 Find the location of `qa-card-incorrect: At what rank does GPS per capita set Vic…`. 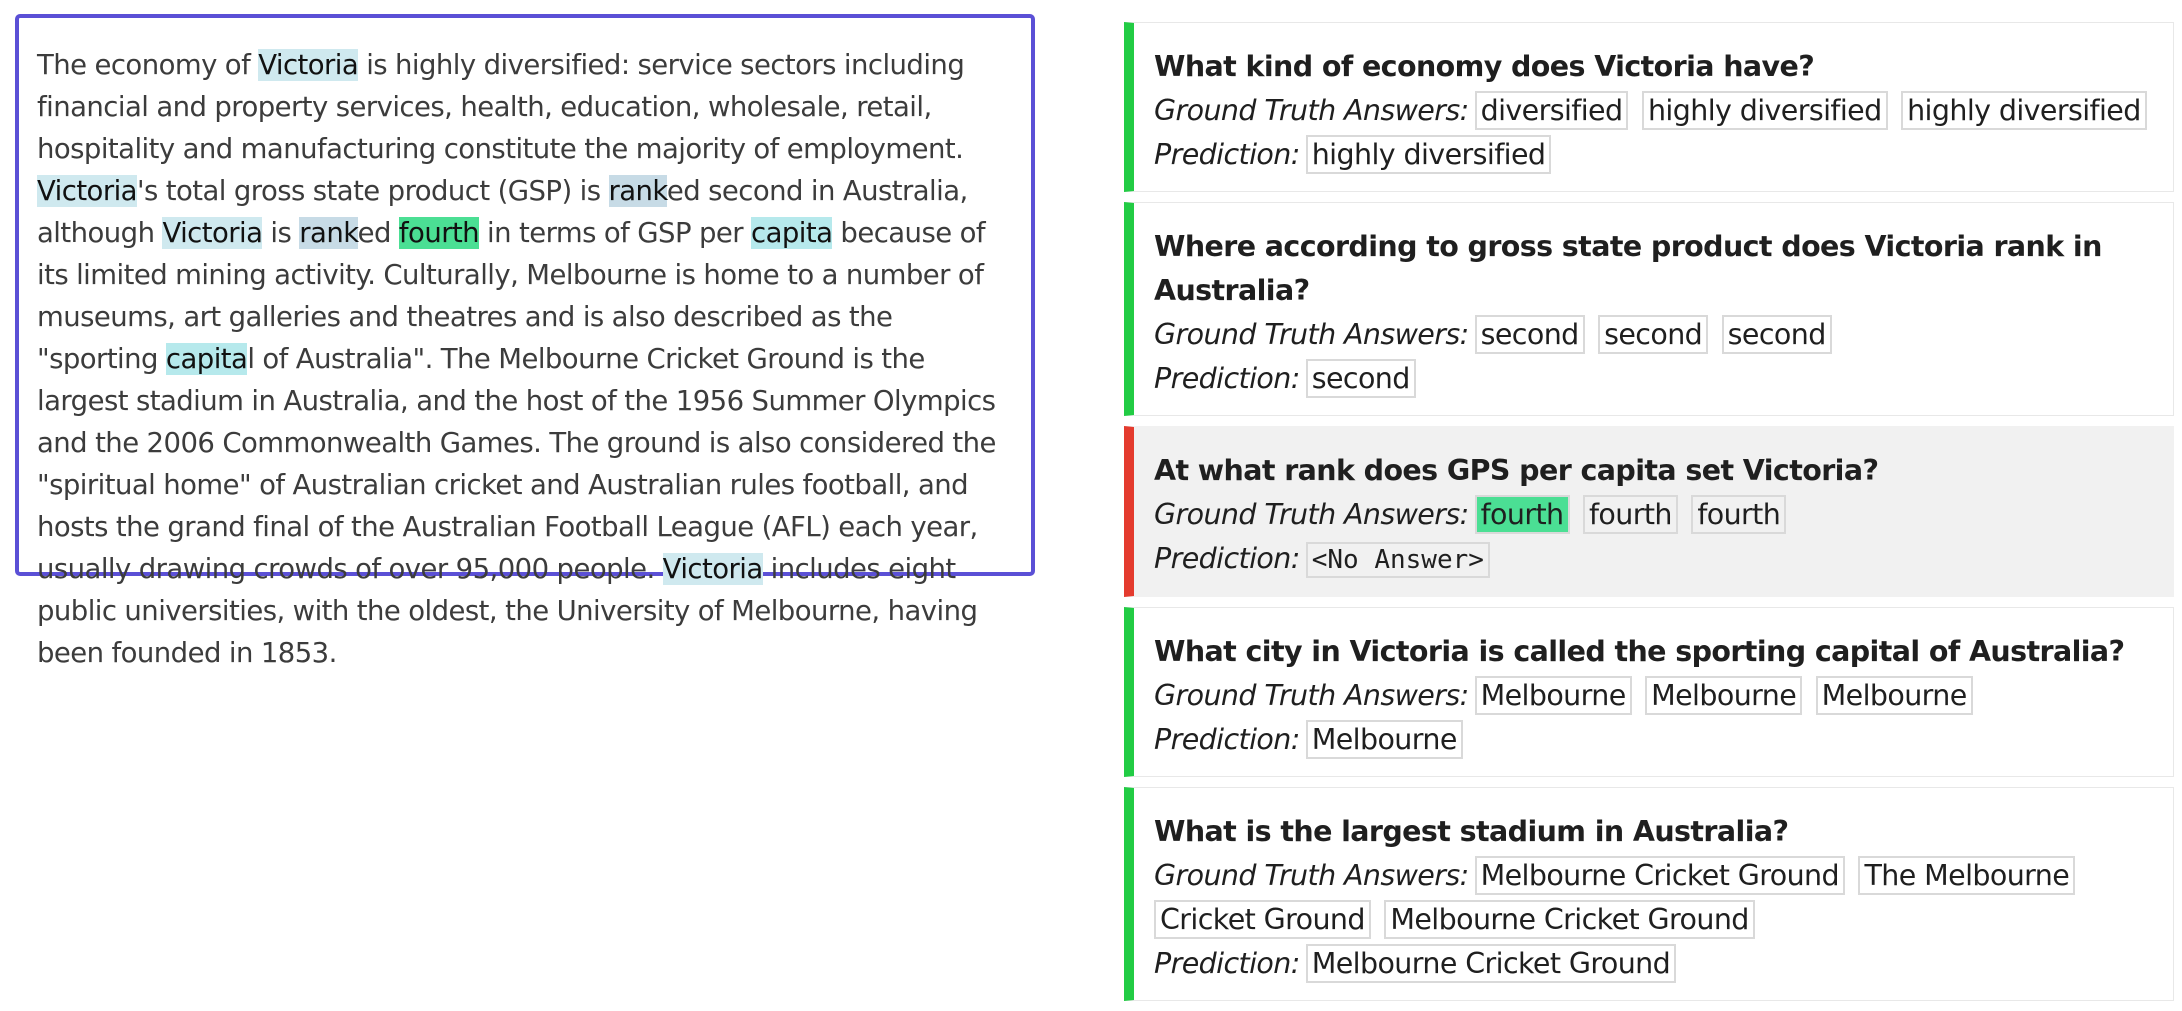

qa-card-incorrect: At what rank does GPS per capita set Vic… is located at coordinates (1649, 511).